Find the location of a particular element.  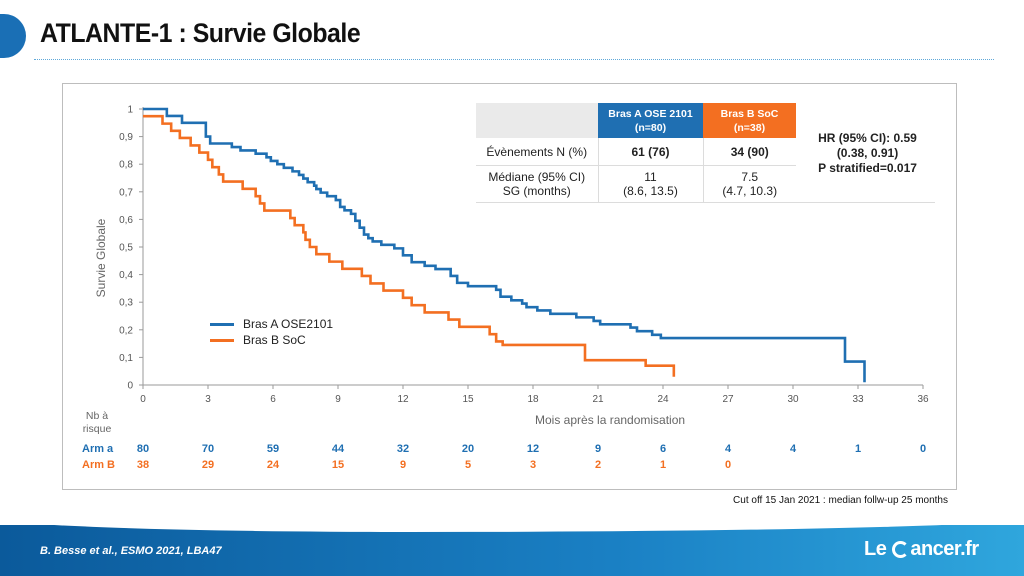

table-row-median-label: Médiane (95% CI) SG (months) is located at coordinates (537, 184).